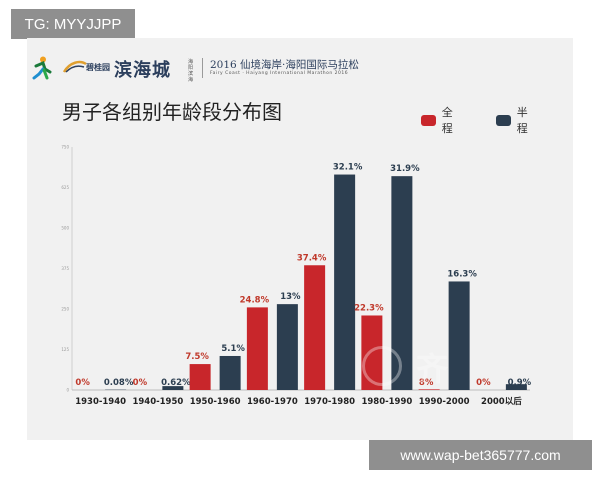 Image resolution: width=600 pixels, height=480 pixels. I want to click on x-tick-label: 1970-1980, so click(329, 402).